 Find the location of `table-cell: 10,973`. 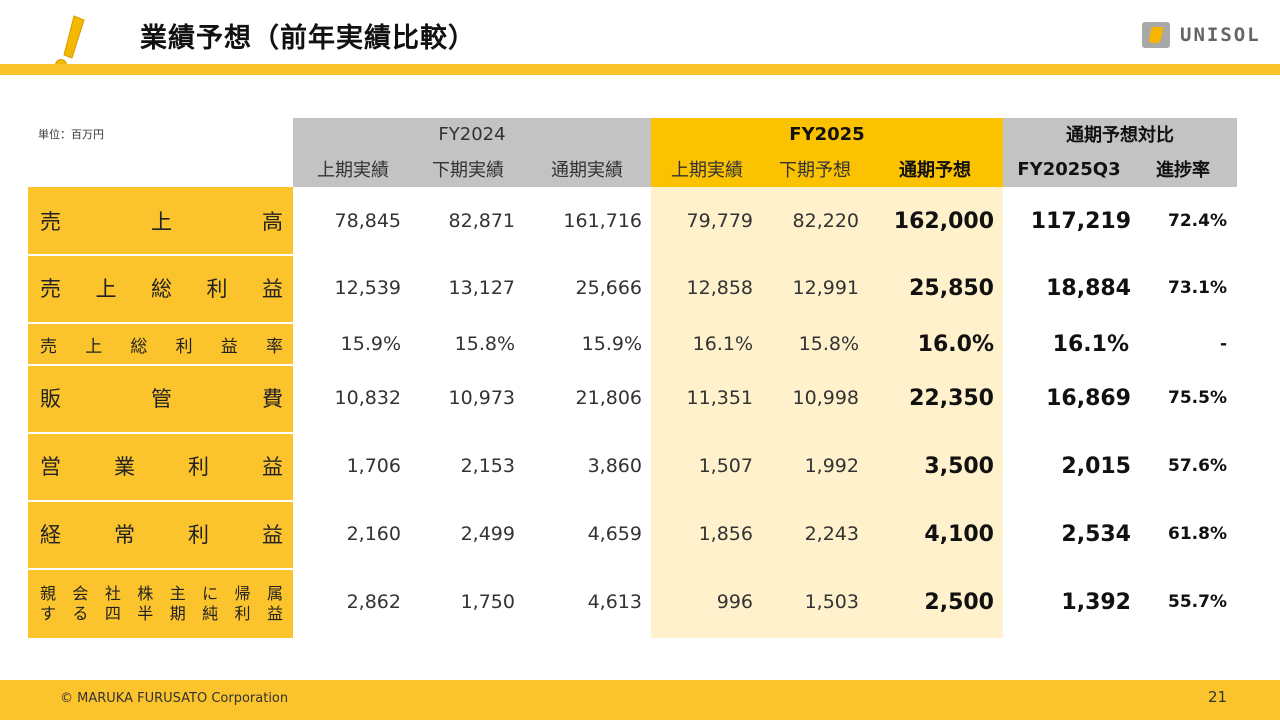

table-cell: 10,973 is located at coordinates (481, 398).